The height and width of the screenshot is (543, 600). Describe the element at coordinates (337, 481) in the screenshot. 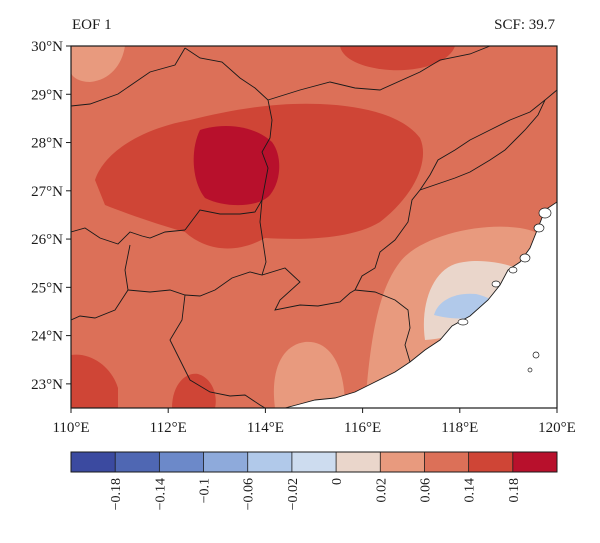

I see `colorbar-tick-label: 0` at that location.